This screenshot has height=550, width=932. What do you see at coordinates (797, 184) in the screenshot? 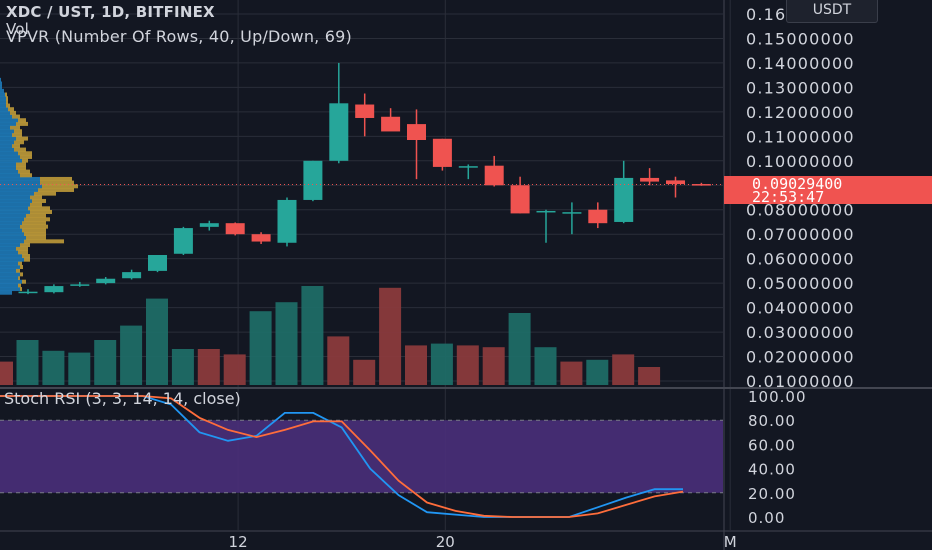
I see `last-price-value: 0.09029400` at bounding box center [797, 184].